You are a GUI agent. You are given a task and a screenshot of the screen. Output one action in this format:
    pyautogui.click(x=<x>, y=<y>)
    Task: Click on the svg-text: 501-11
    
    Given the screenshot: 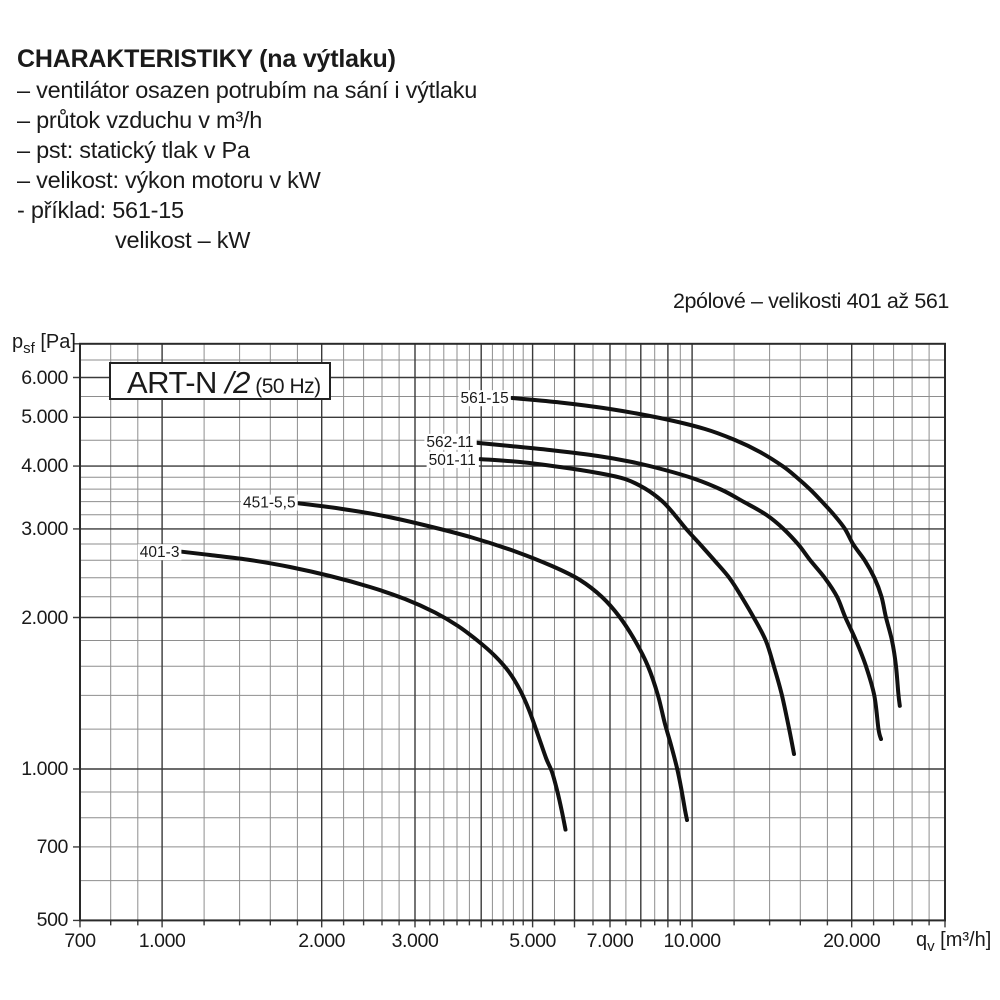 What is the action you would take?
    pyautogui.click(x=452, y=460)
    